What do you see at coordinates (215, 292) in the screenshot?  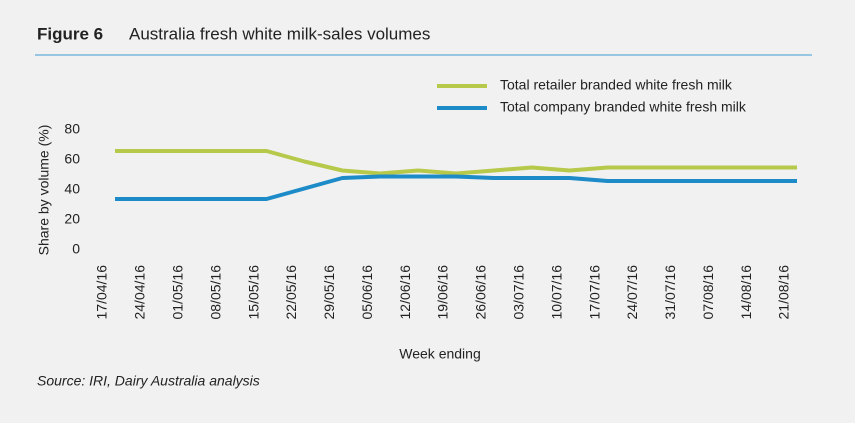 I see `x-tick-label: 08/05/16` at bounding box center [215, 292].